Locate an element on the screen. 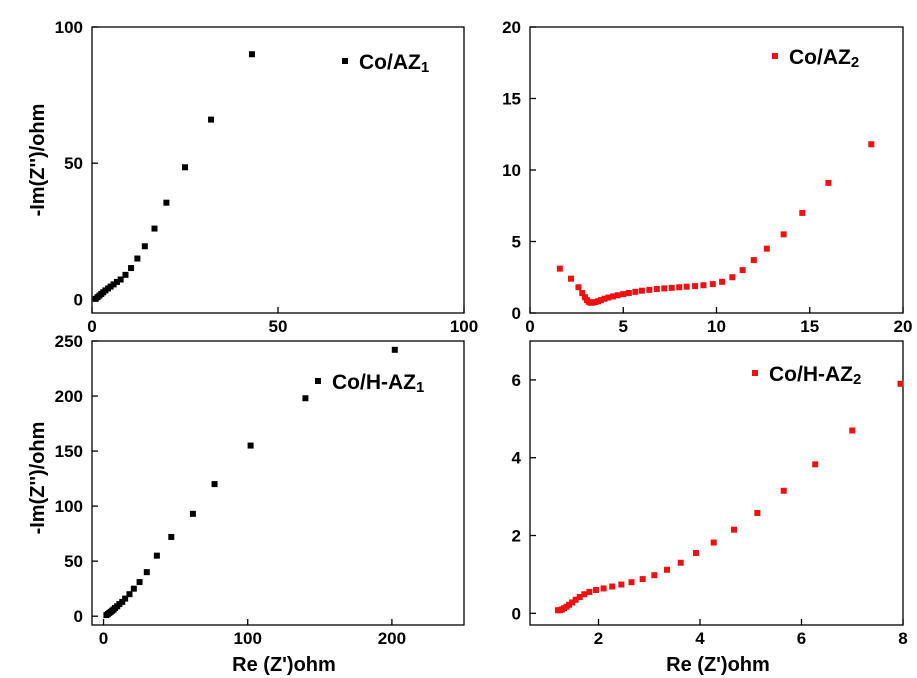  y-tick-label: 5 is located at coordinates (516, 242).